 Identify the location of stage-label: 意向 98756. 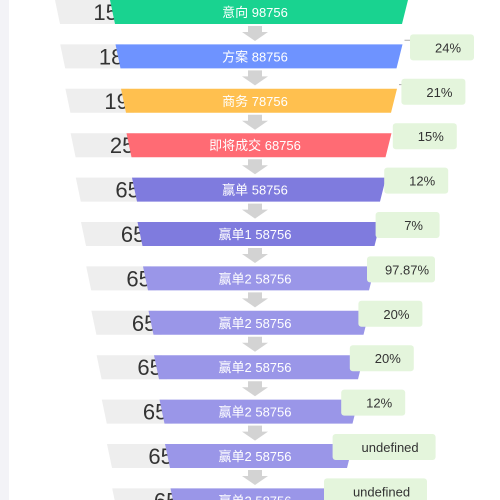
(255, 12).